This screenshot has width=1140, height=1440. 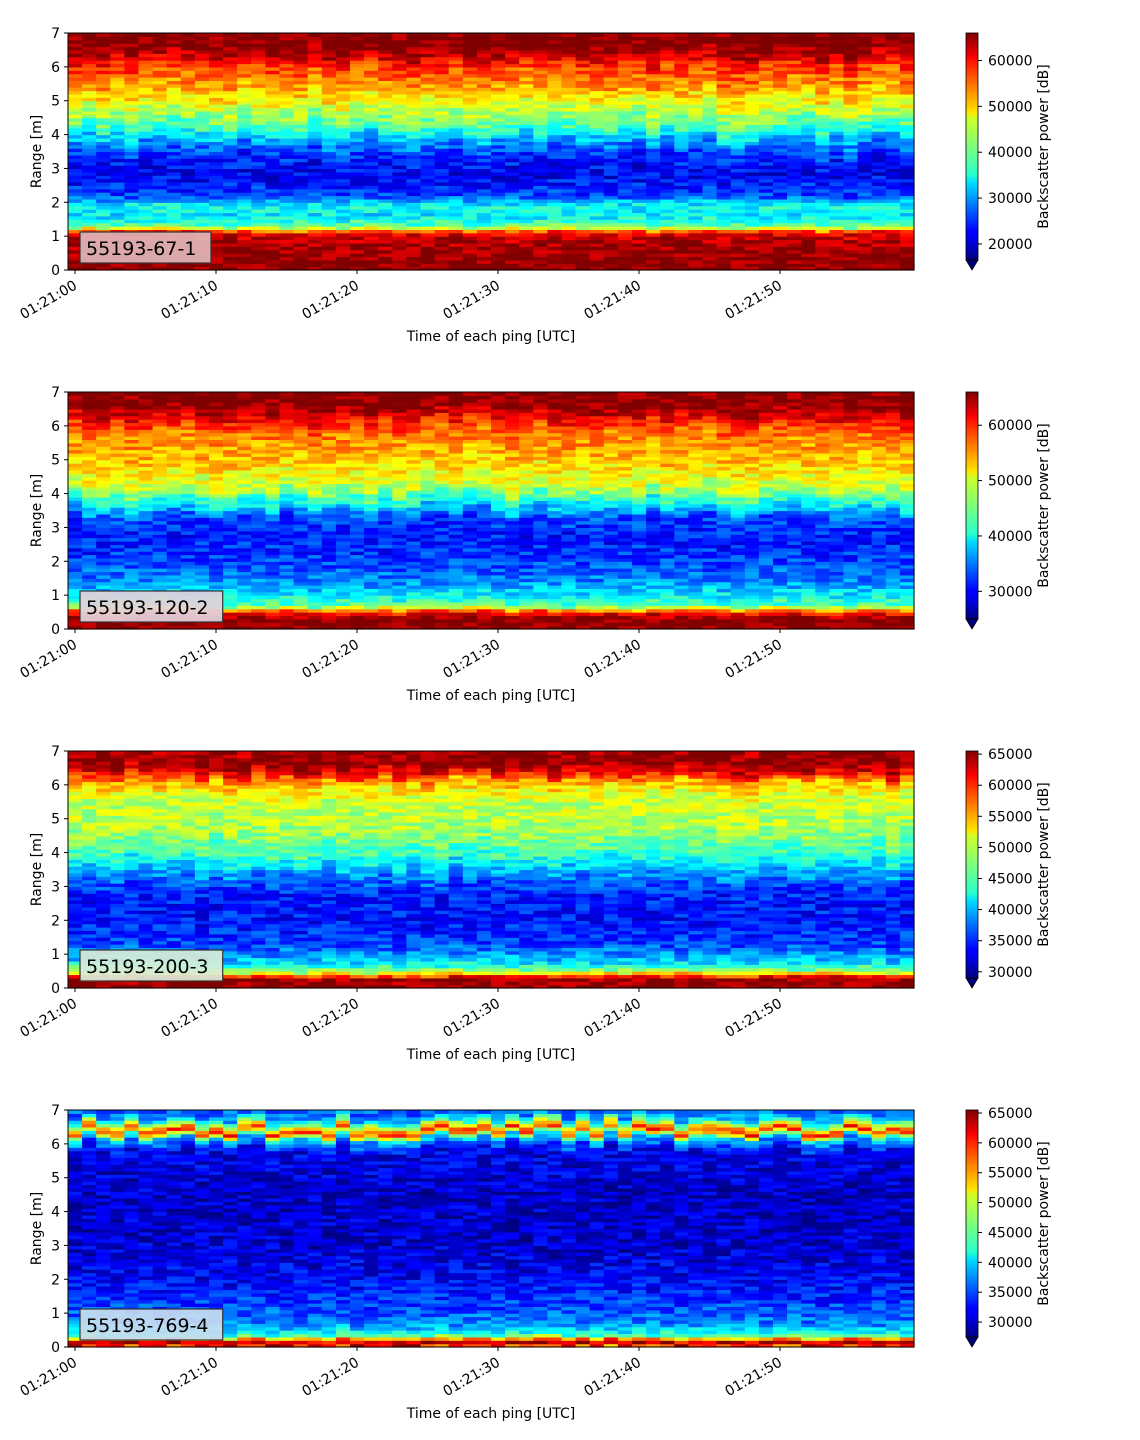 I want to click on colorbar-tick-label: 60000, so click(x=1010, y=62).